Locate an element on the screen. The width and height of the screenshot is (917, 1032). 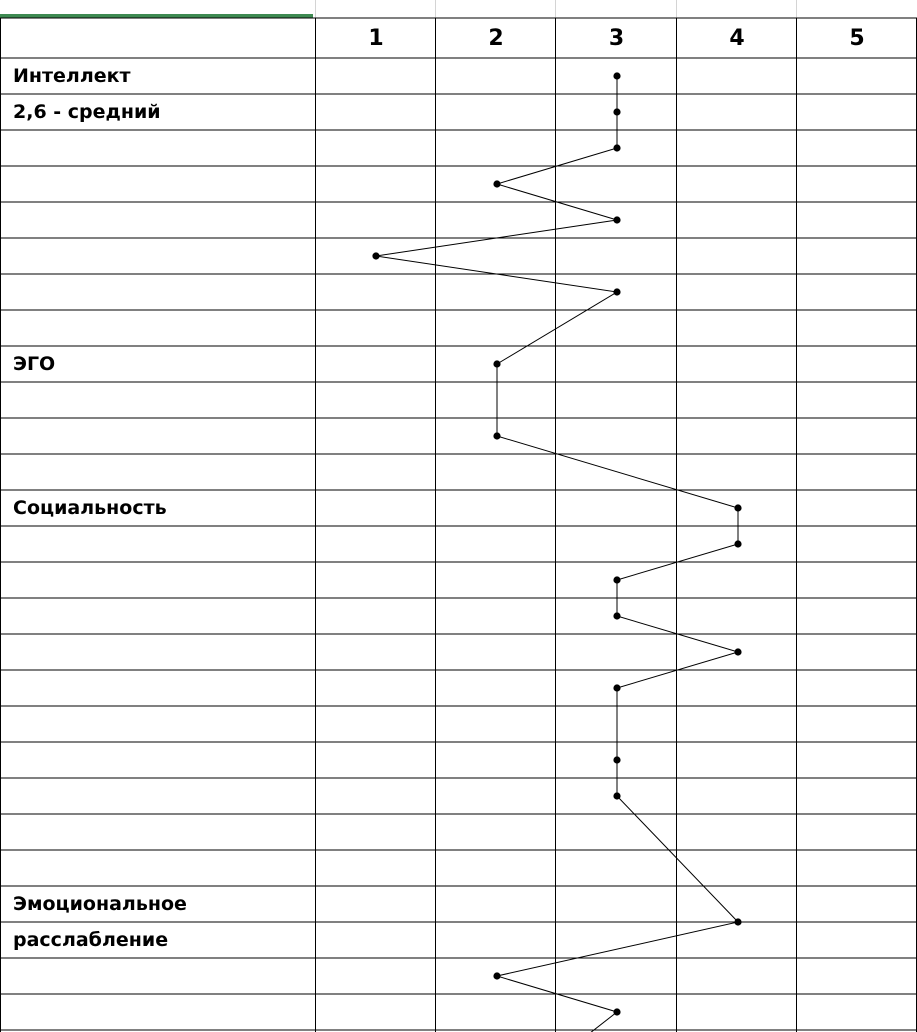
row-label: Социальность is located at coordinates (90, 508).